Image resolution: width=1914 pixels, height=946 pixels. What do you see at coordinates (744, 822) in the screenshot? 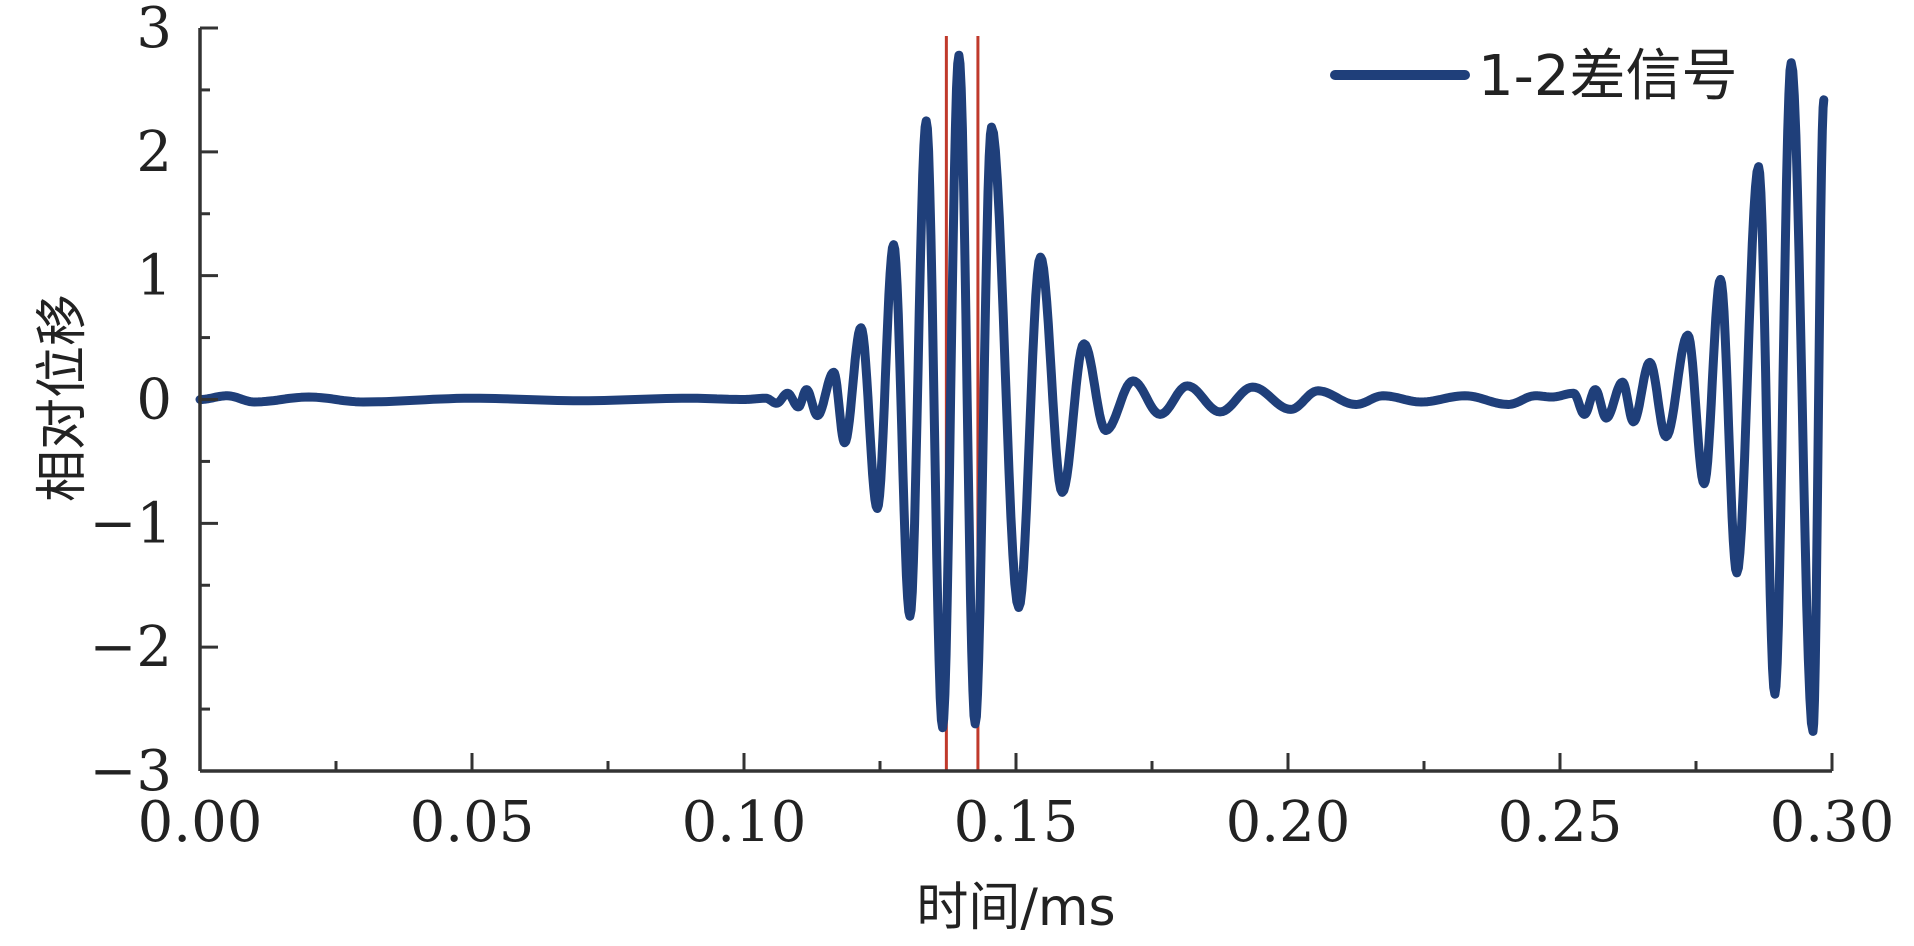
I see `x-tick-label: 0.10` at bounding box center [744, 822].